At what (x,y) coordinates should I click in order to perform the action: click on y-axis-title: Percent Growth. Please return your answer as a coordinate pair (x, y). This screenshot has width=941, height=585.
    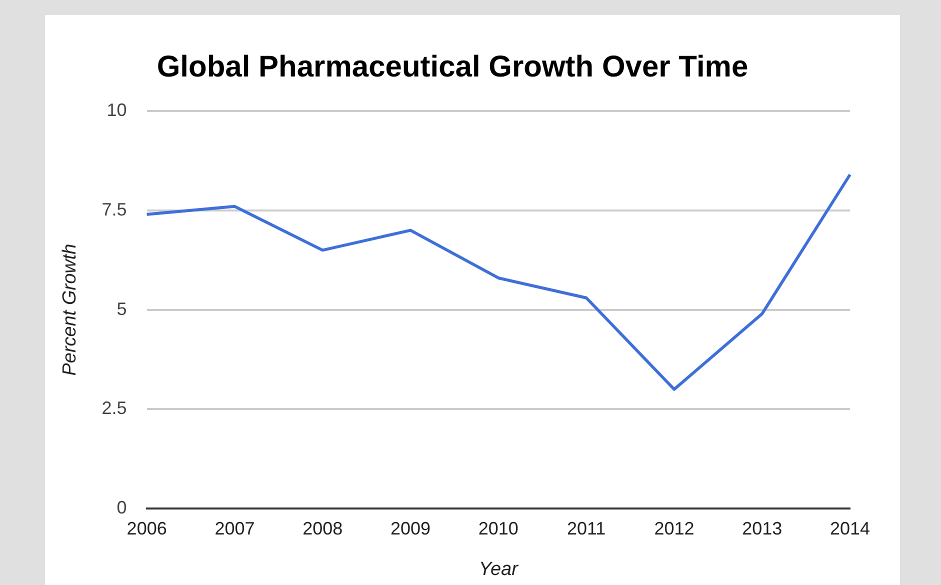
    Looking at the image, I should click on (70, 310).